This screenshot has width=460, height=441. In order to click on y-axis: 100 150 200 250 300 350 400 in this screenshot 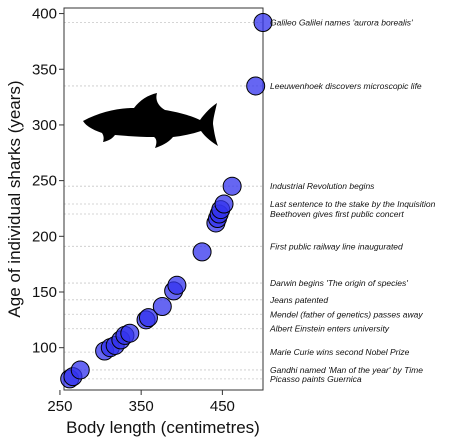, I will do `click(48, 181)`.